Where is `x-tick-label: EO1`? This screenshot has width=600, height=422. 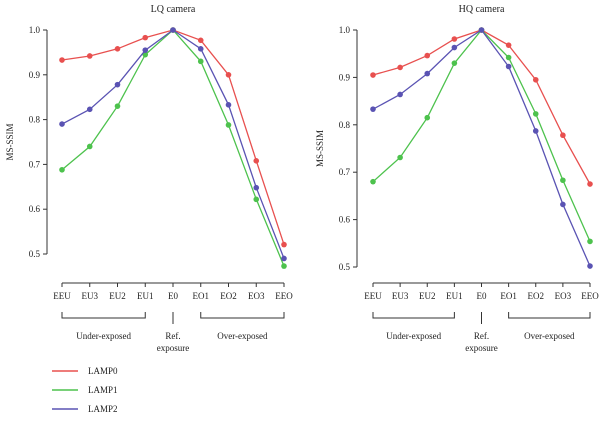 x-tick-label: EO1 is located at coordinates (201, 296).